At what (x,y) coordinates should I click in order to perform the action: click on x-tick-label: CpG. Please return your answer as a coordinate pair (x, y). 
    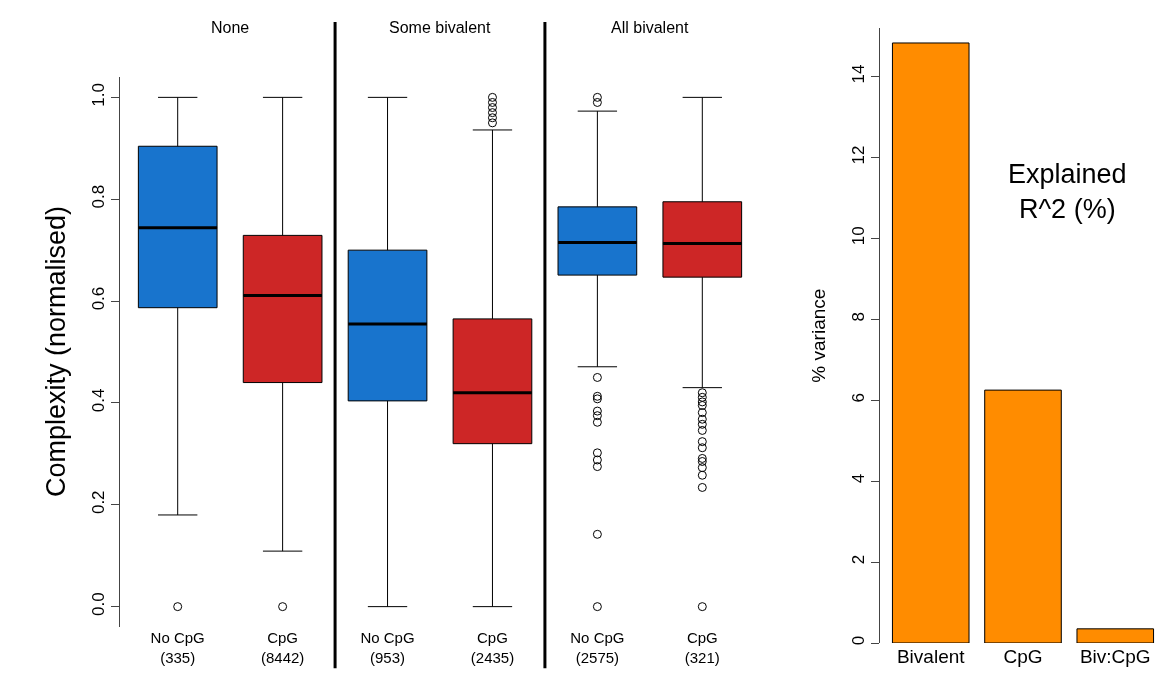
    Looking at the image, I should click on (1023, 656).